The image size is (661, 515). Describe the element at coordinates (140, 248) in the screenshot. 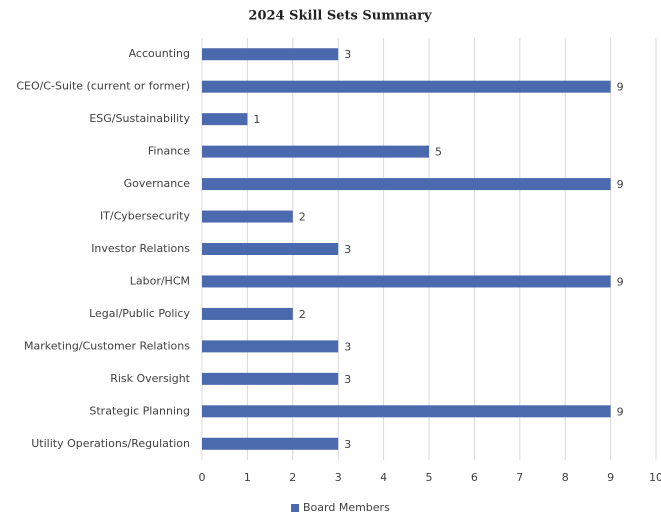

I see `y-tick-label: Investor Relations` at that location.